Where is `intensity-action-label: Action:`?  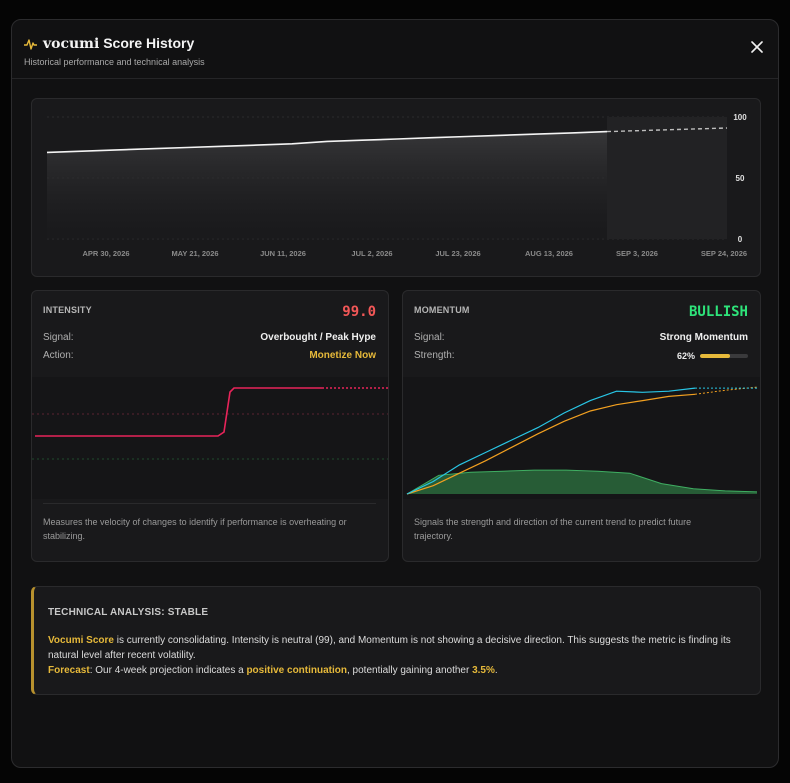 intensity-action-label: Action: is located at coordinates (58, 355).